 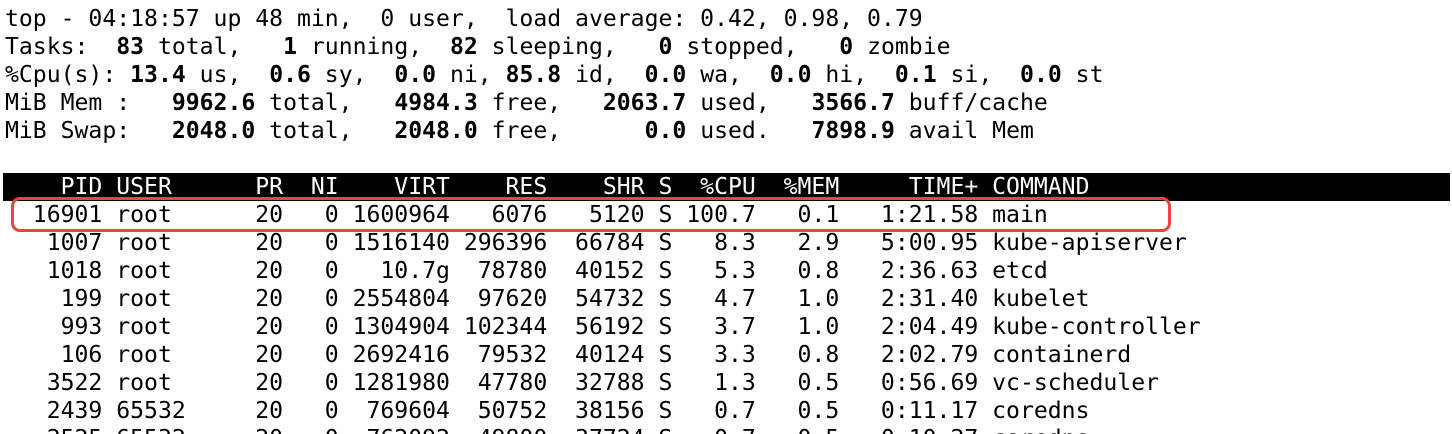 What do you see at coordinates (568, 47) in the screenshot?
I see `tasks-sleeping-label: sleeping,` at bounding box center [568, 47].